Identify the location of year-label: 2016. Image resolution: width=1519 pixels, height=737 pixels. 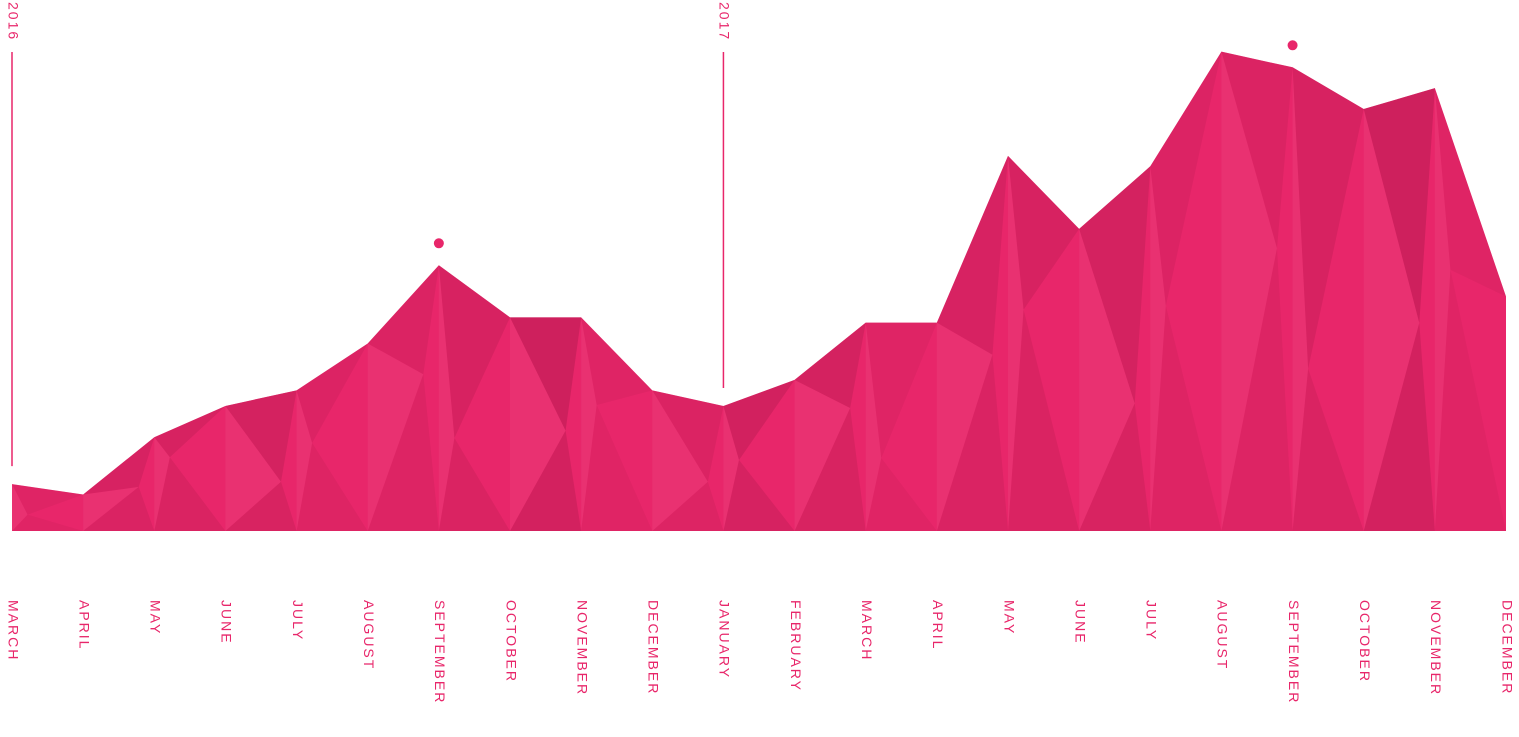
(13, 21).